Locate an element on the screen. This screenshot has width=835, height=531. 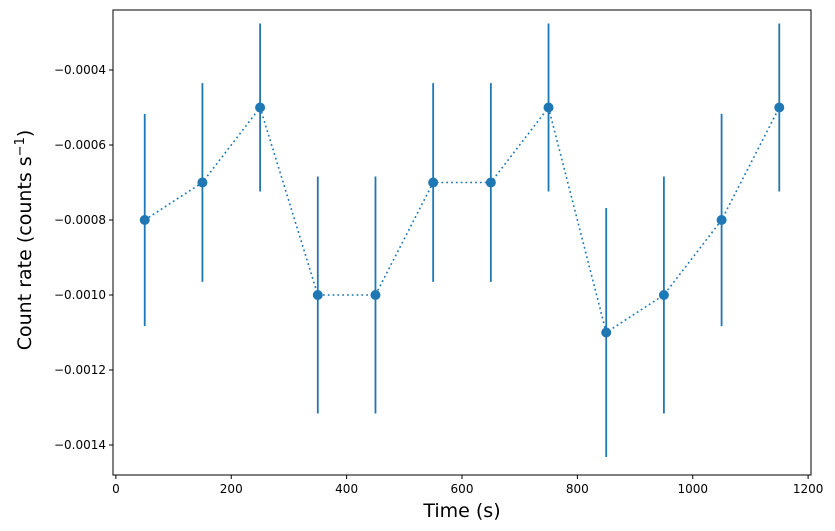
y-tick-label: −0.0012 is located at coordinates (80, 370).